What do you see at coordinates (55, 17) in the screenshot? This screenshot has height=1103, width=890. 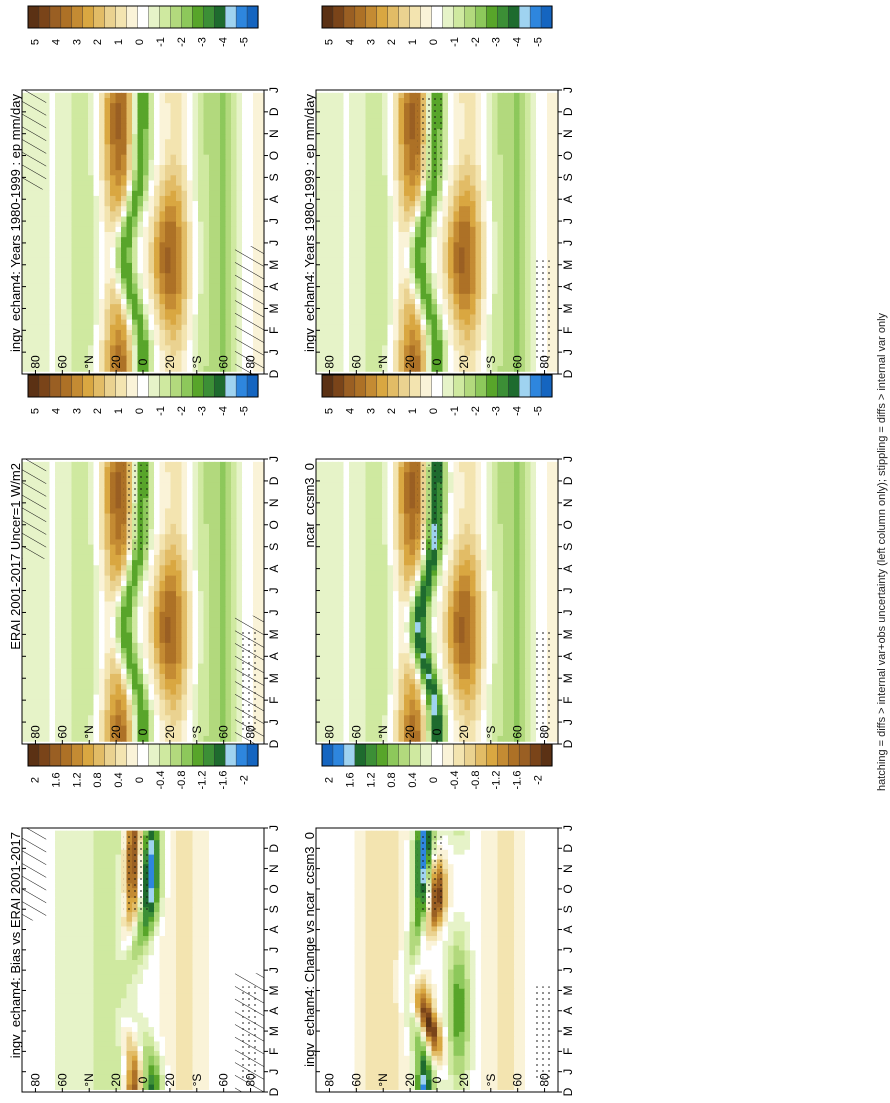 I see `colorbar-segment` at bounding box center [55, 17].